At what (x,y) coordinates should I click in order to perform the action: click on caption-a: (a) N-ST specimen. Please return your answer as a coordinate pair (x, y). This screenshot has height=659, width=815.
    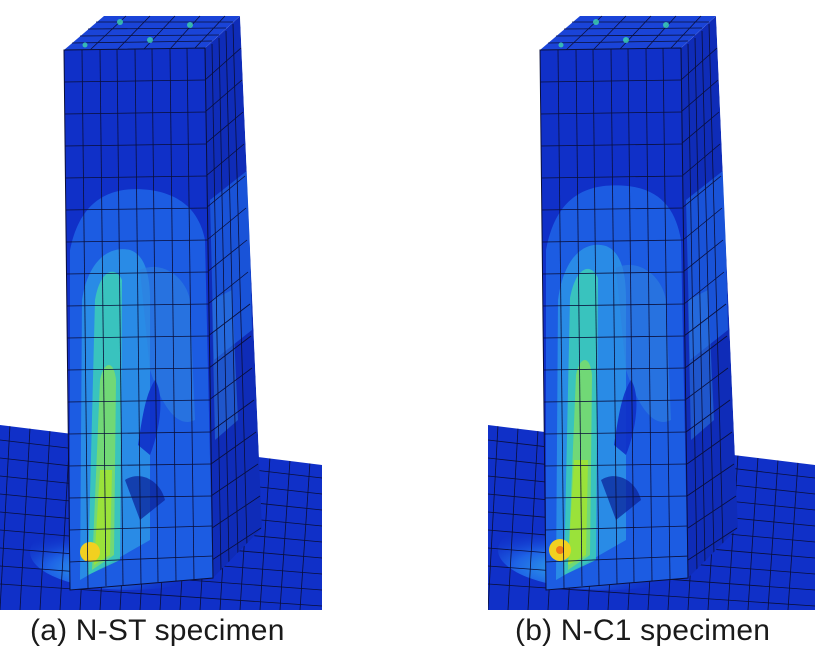
    Looking at the image, I should click on (157, 630).